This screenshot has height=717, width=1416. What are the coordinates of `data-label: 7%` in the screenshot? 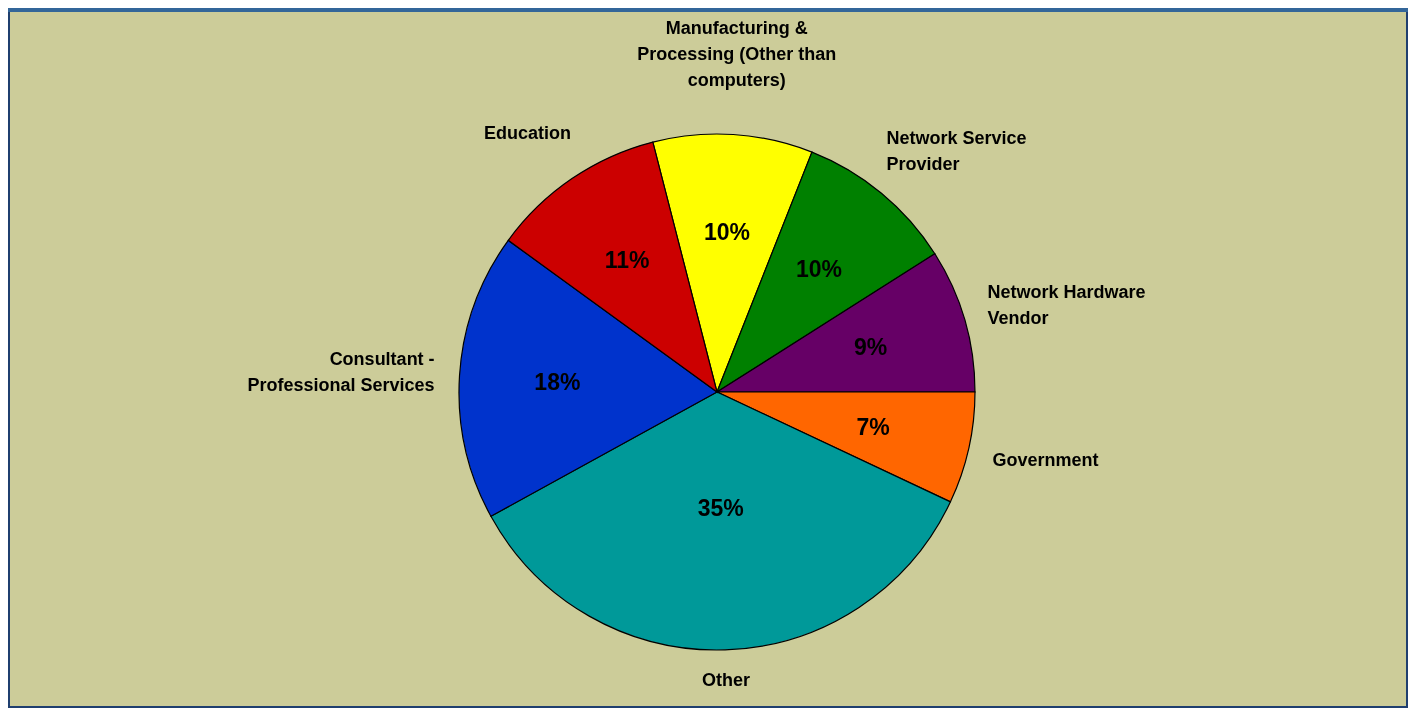 It's located at (873, 426).